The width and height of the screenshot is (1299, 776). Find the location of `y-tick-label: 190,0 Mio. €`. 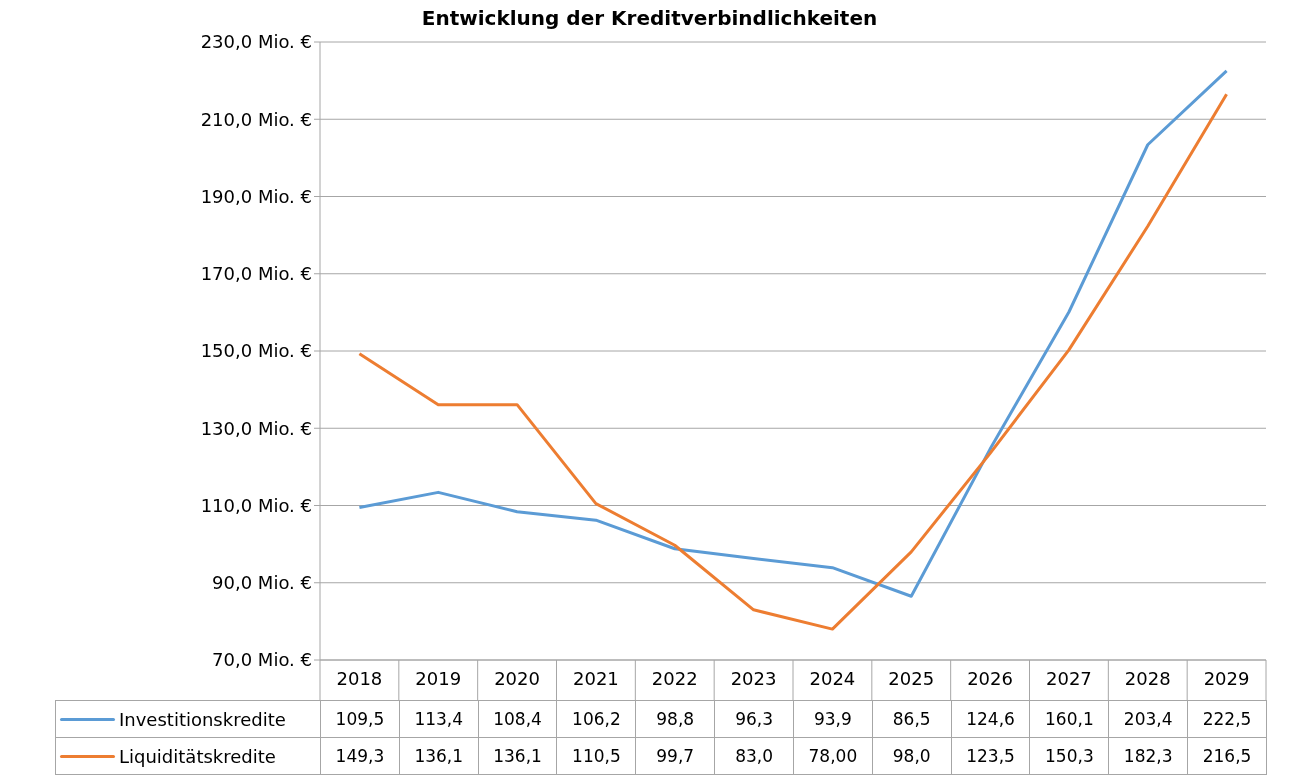

y-tick-label: 190,0 Mio. € is located at coordinates (256, 196).